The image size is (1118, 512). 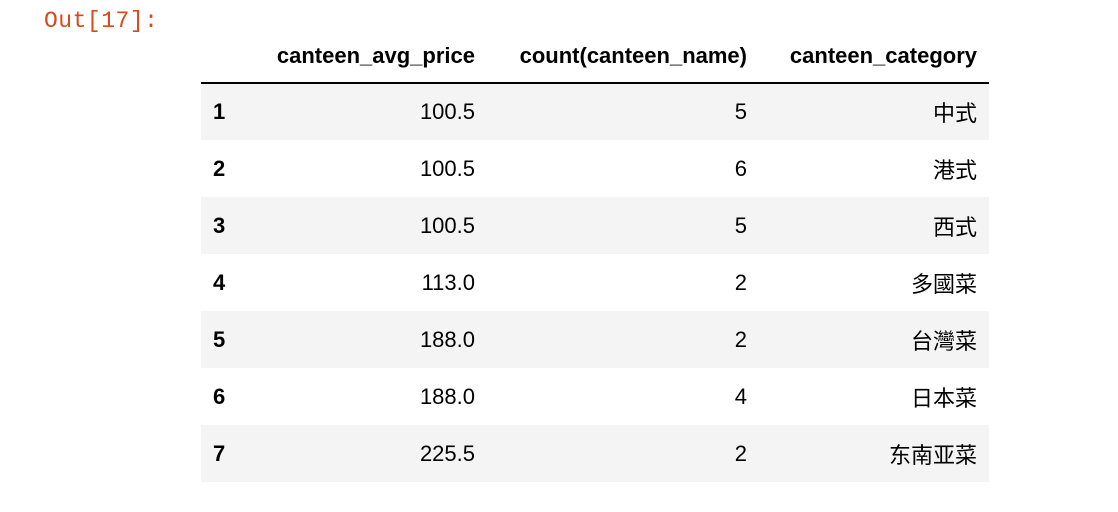 What do you see at coordinates (932, 455) in the screenshot?
I see `cell-canteen-category: 东南亚菜` at bounding box center [932, 455].